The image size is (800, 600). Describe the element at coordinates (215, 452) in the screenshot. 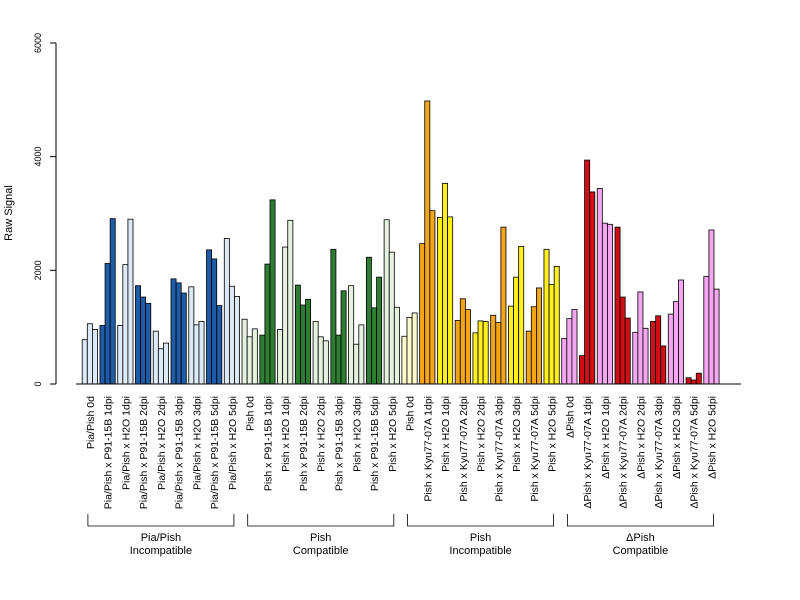

I see `x-tick-label: Pia/Pish x P91-15B 5dpi` at that location.